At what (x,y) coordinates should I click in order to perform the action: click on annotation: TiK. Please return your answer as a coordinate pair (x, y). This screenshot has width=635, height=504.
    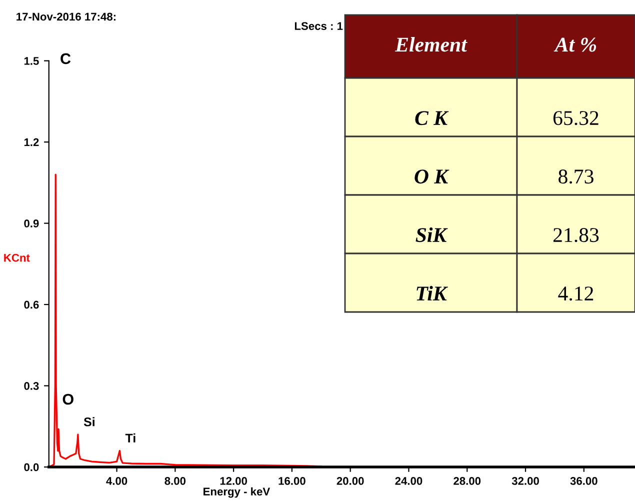
    Looking at the image, I should click on (432, 293).